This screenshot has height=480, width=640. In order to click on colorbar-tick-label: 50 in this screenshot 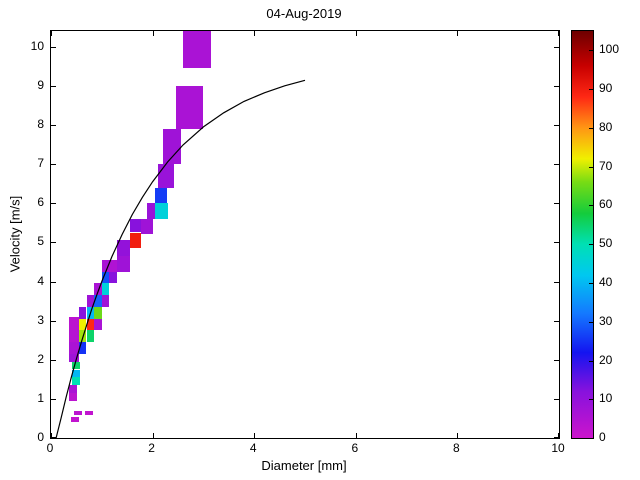, I will do `click(606, 243)`.